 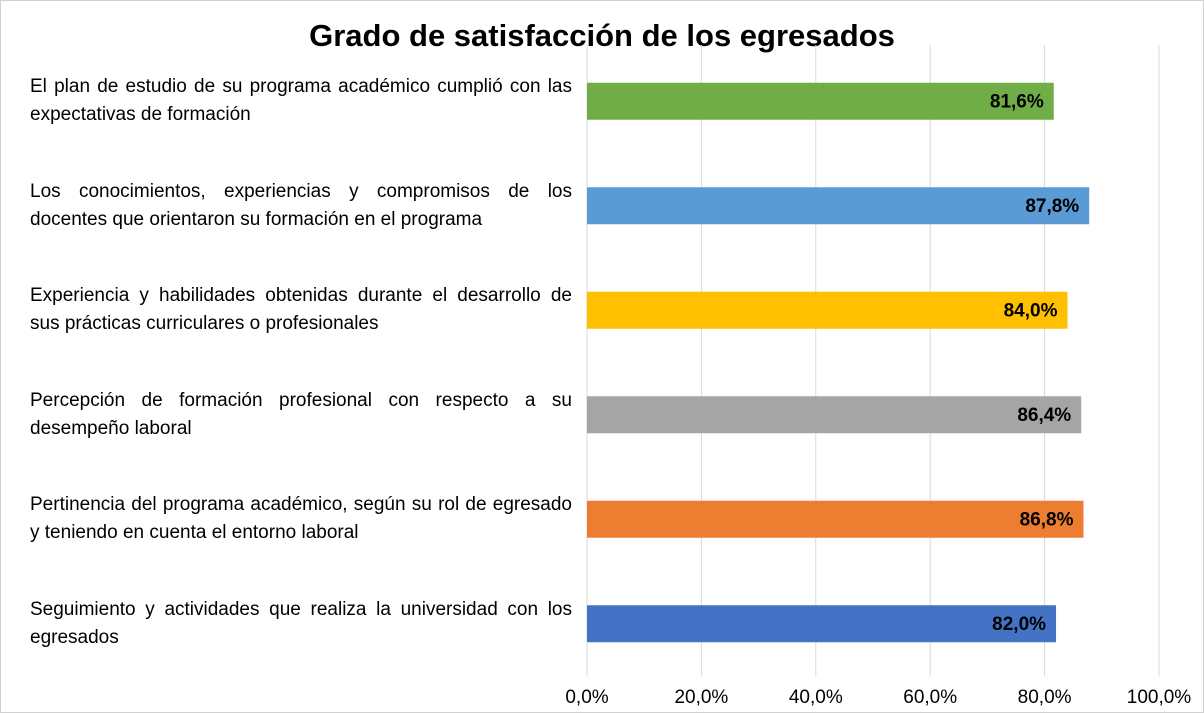 I want to click on chart-title: Grado de satisfacción de los egresados, so click(x=602, y=35).